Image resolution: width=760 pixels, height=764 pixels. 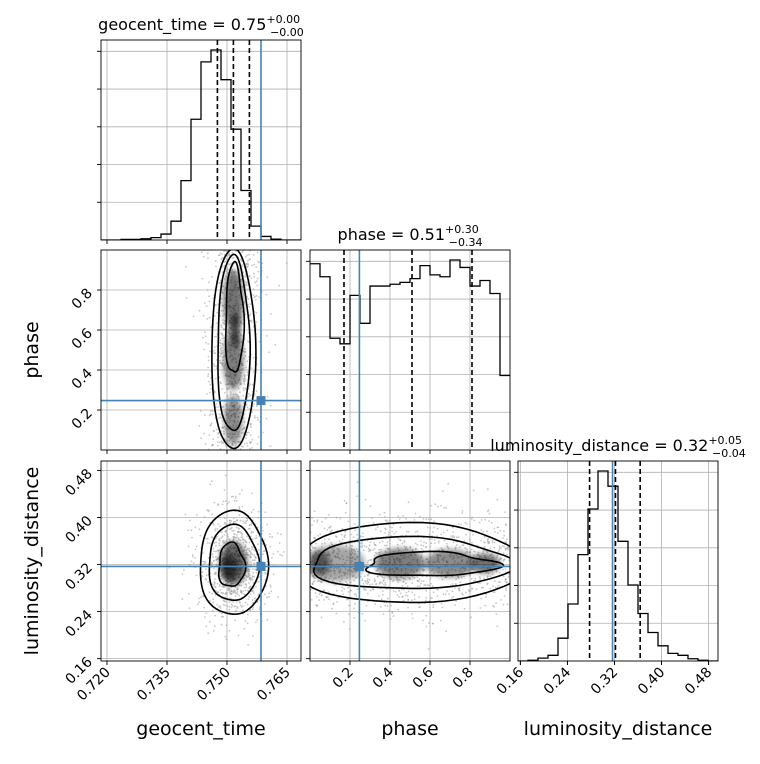 What do you see at coordinates (343, 678) in the screenshot?
I see `x-tick-label: 0.2` at bounding box center [343, 678].